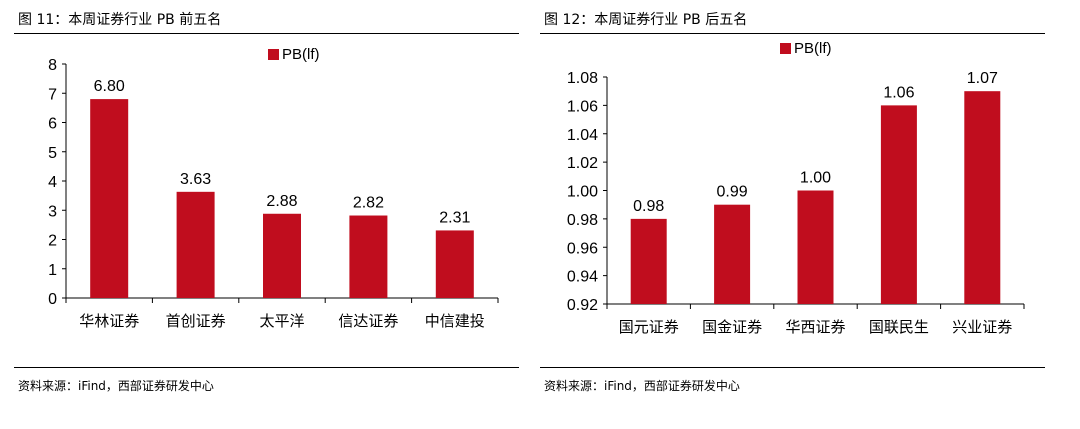 Image resolution: width=1080 pixels, height=429 pixels. I want to click on x-category-label: 国元证券, so click(649, 327).